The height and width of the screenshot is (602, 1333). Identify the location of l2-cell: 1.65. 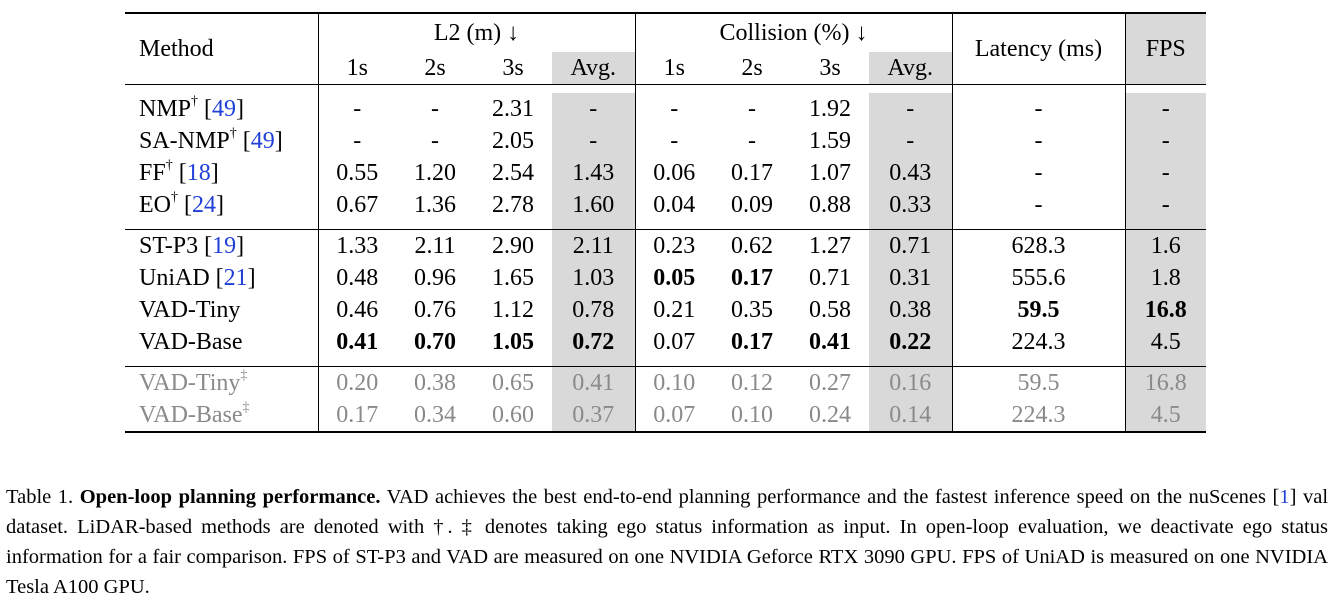
(513, 277).